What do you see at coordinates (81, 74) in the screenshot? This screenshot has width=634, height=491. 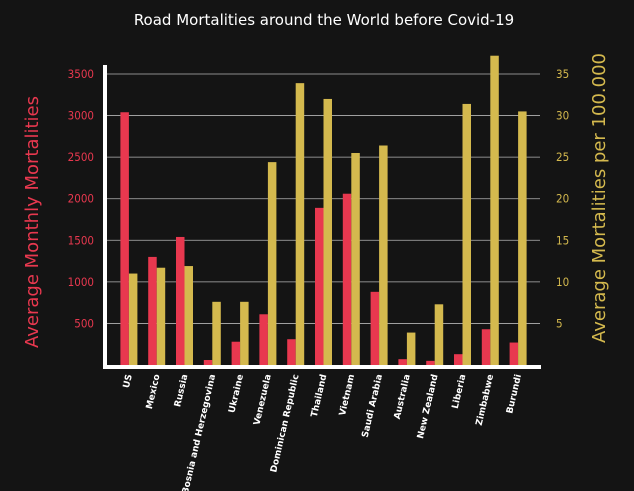 I see `left-tick-label: 3500` at bounding box center [81, 74].